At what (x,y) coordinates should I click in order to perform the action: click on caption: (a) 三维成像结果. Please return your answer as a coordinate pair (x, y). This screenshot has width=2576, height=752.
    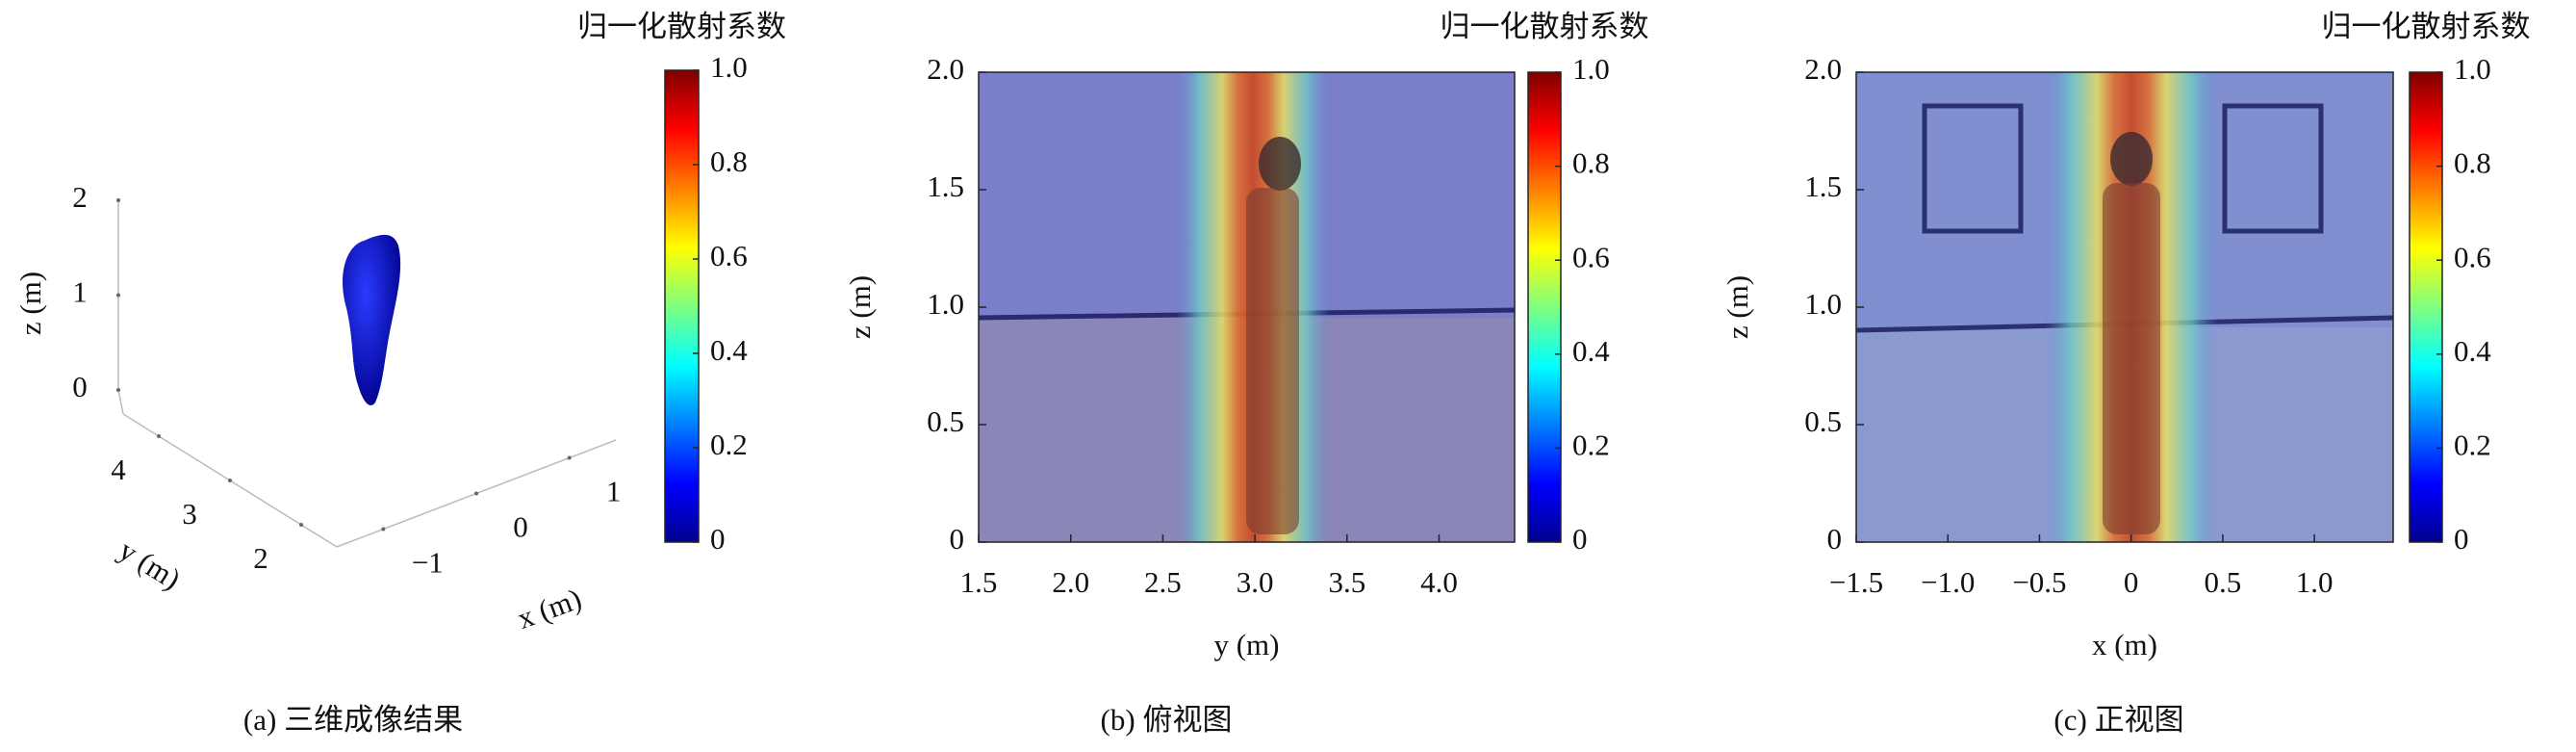
    Looking at the image, I should click on (353, 720).